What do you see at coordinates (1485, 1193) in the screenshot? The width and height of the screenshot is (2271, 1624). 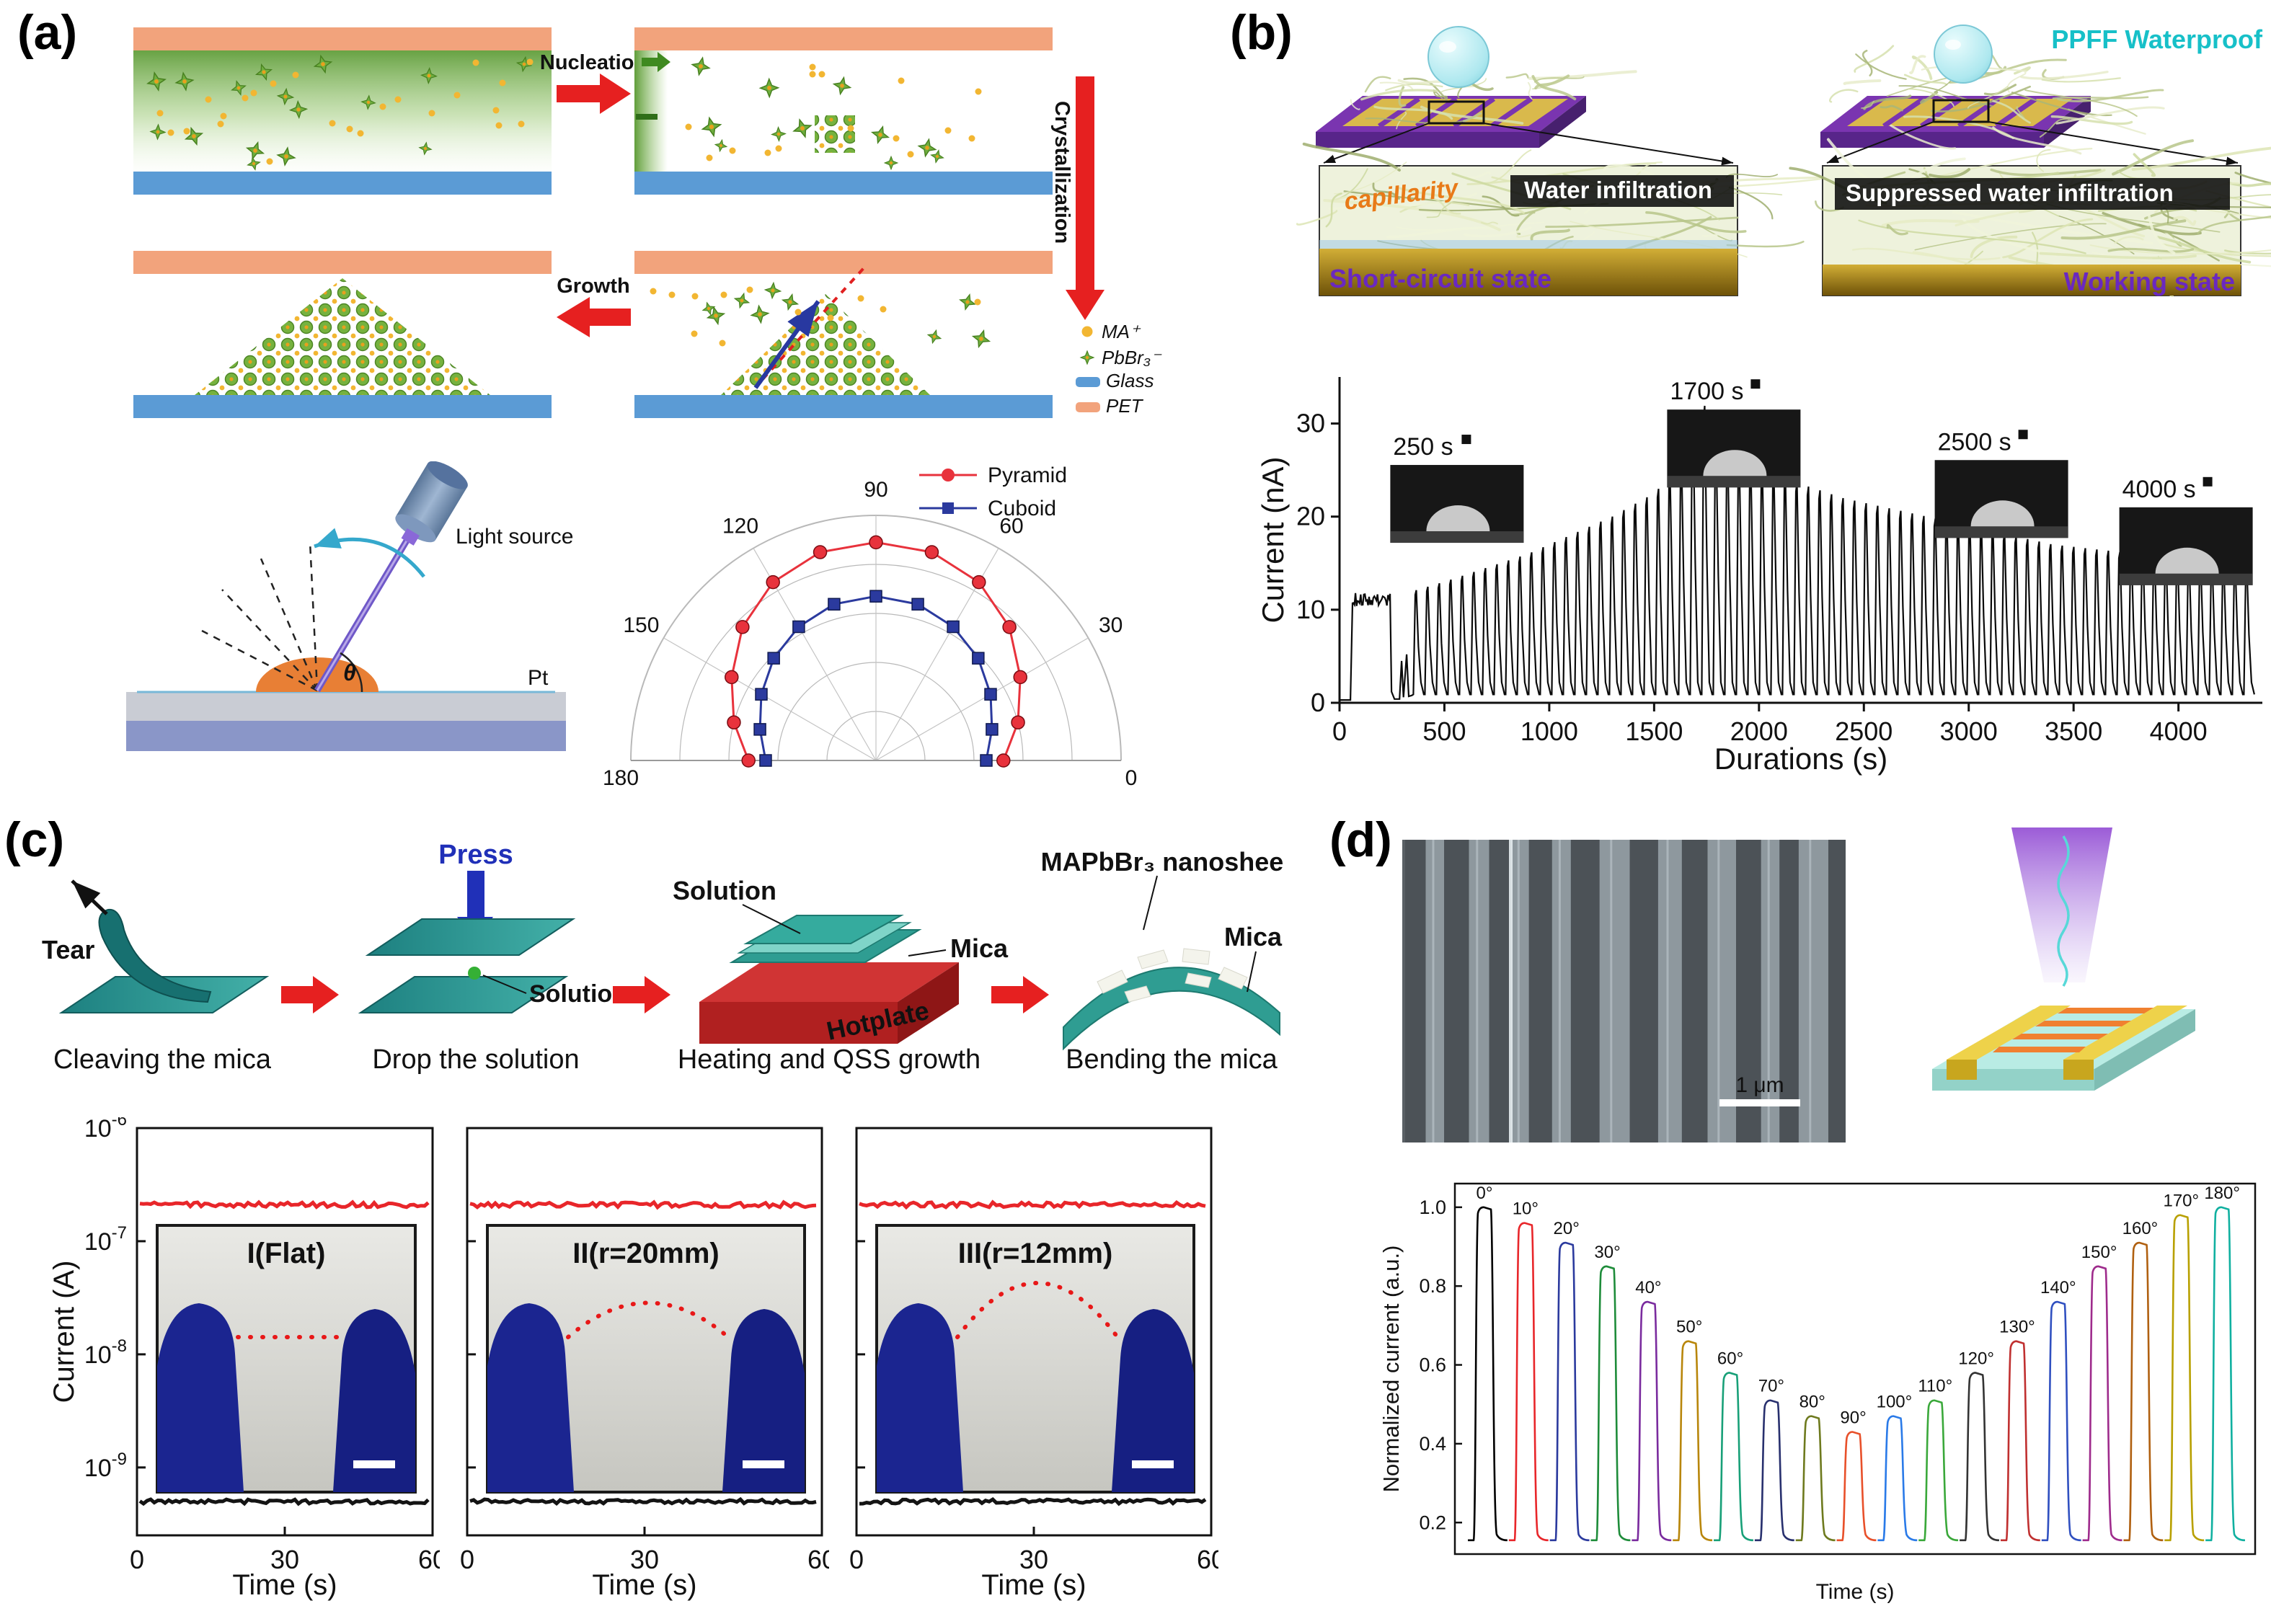 I see `d-pulse-angle-label: 0°` at bounding box center [1485, 1193].